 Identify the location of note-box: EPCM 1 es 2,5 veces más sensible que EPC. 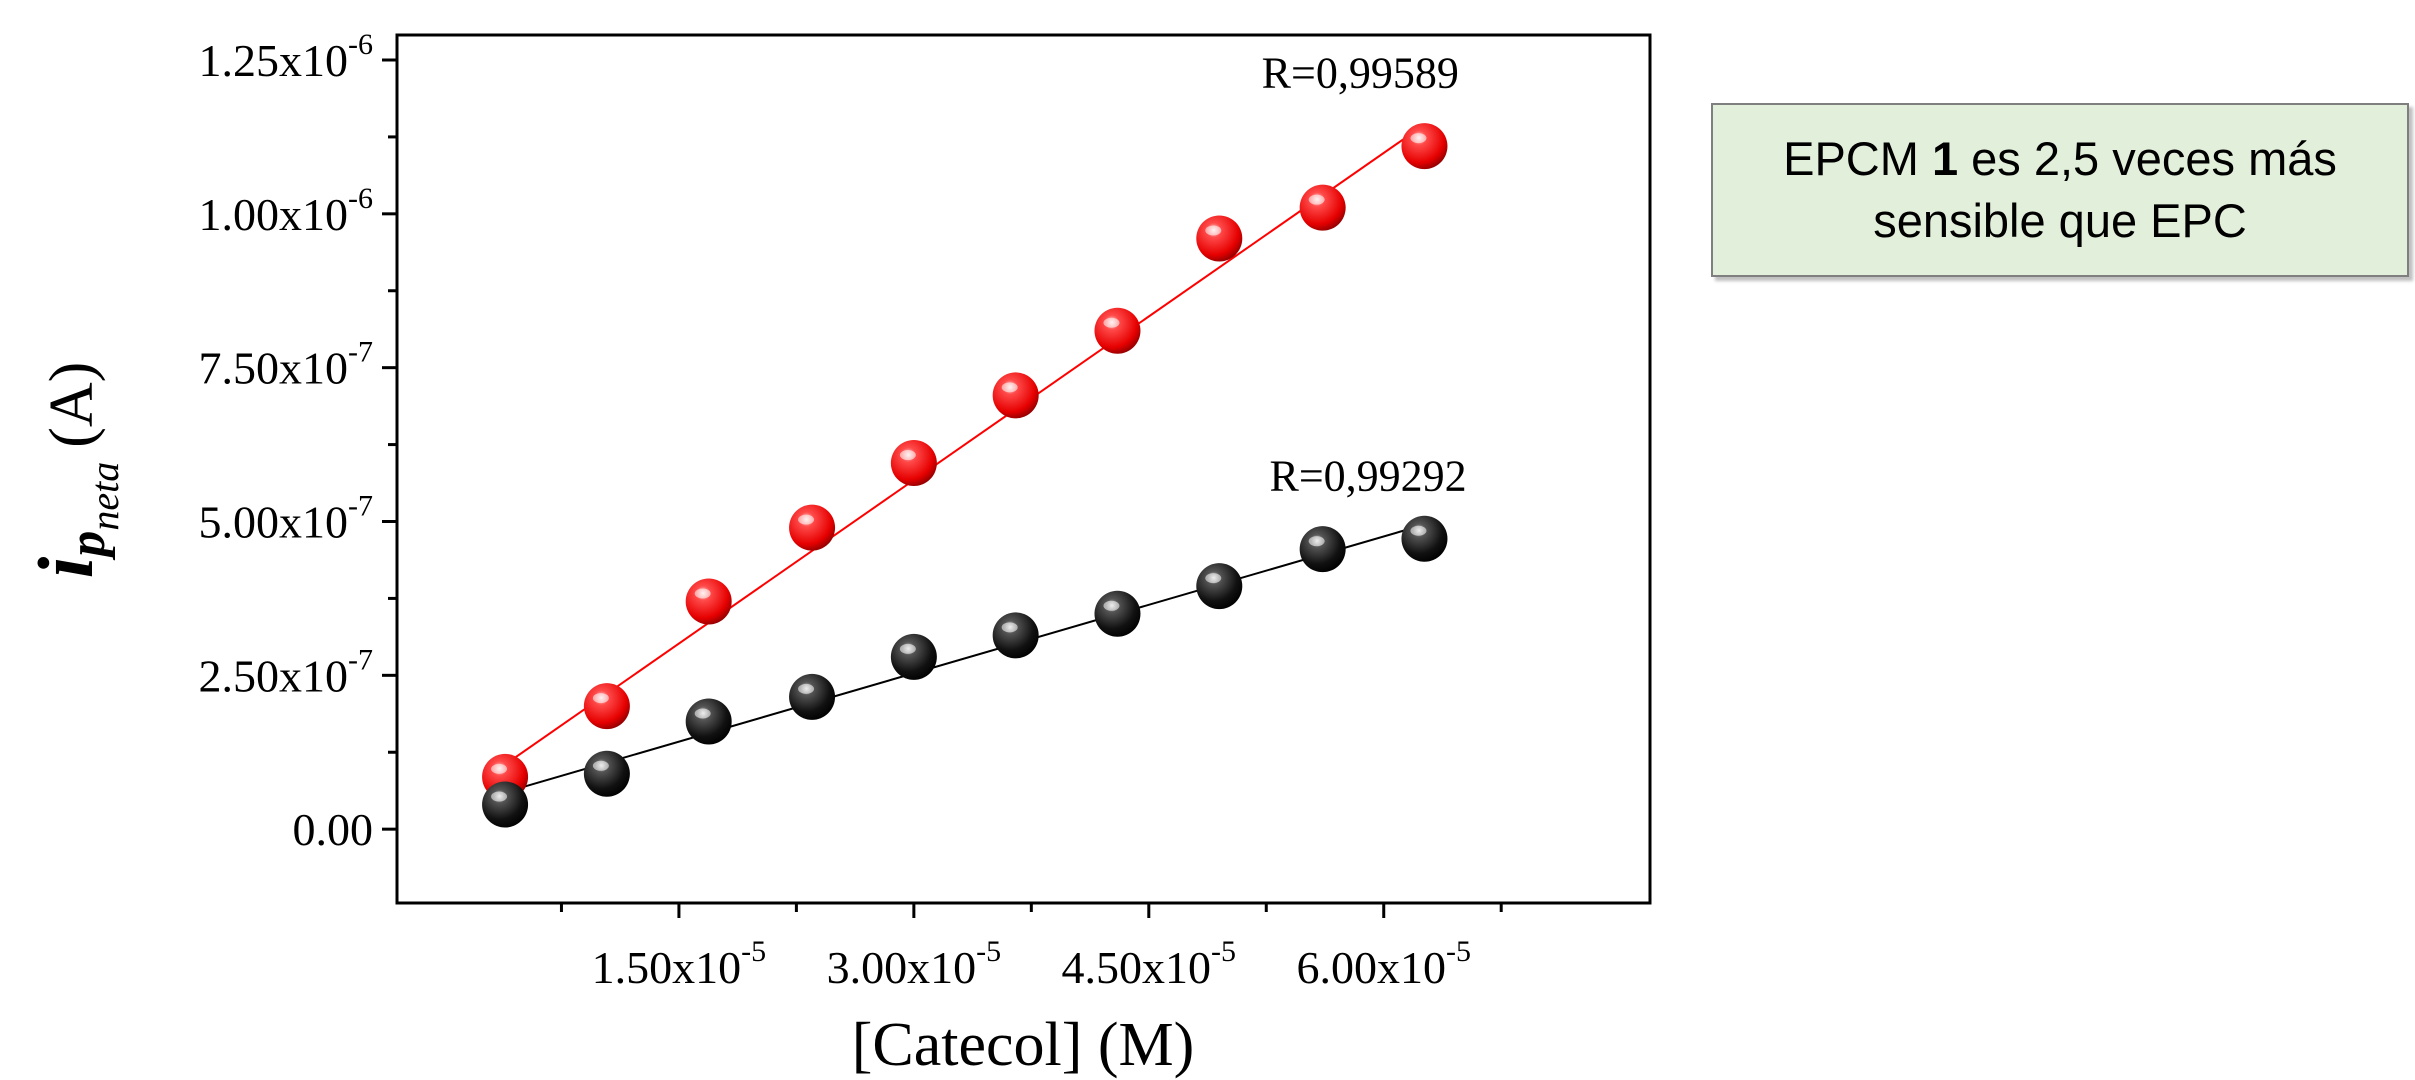
(2060, 190).